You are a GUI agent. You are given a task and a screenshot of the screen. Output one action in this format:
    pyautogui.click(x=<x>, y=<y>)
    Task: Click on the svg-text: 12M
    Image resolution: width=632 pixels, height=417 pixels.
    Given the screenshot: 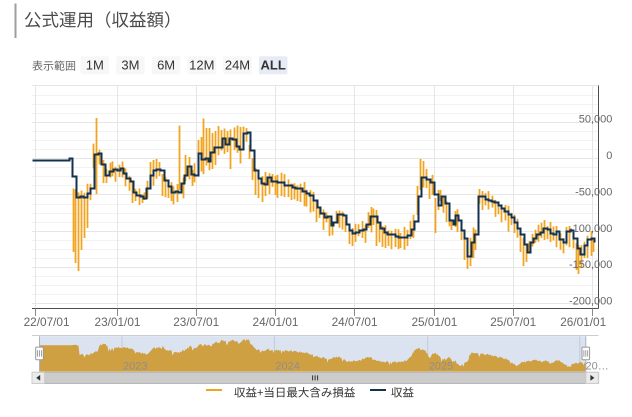 What is the action you would take?
    pyautogui.click(x=201, y=65)
    